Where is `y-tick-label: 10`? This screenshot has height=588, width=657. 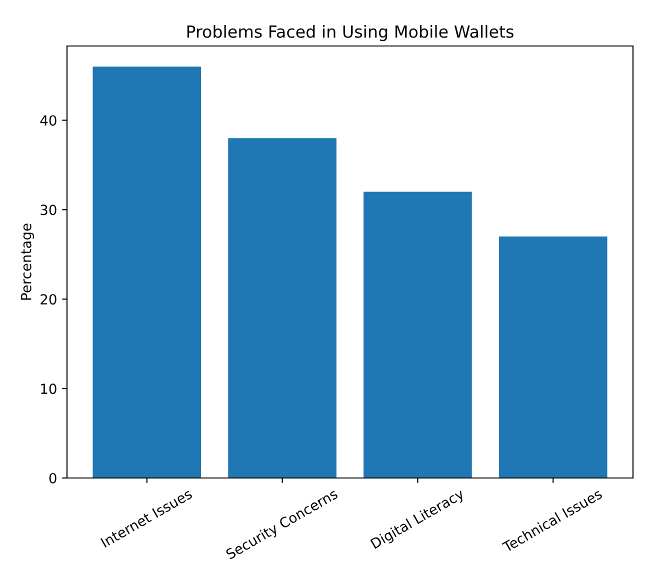
y-tick-label: 10 is located at coordinates (48, 389).